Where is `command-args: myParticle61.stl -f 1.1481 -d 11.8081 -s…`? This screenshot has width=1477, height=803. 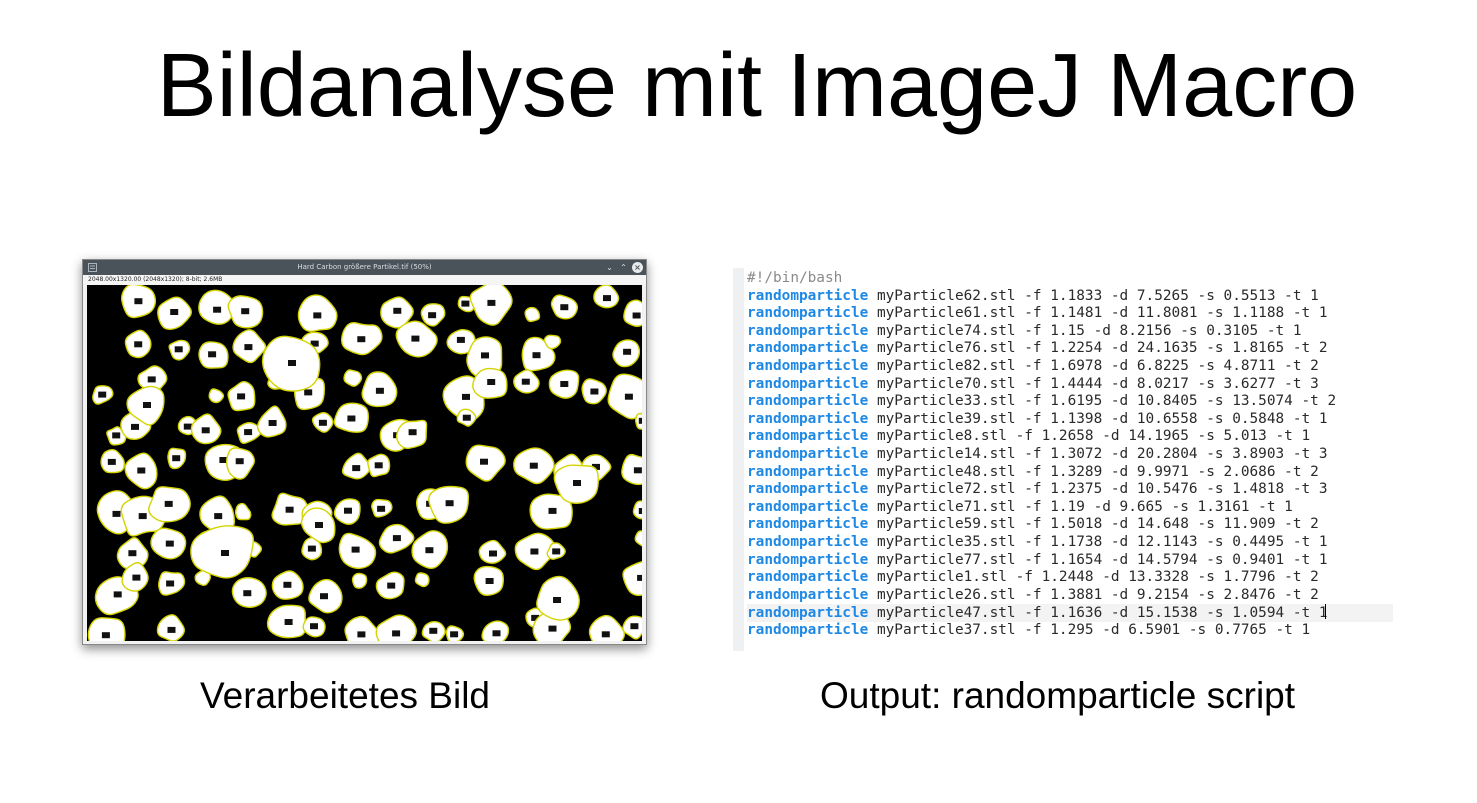 command-args: myParticle61.stl -f 1.1481 -d 11.8081 -s… is located at coordinates (1102, 313).